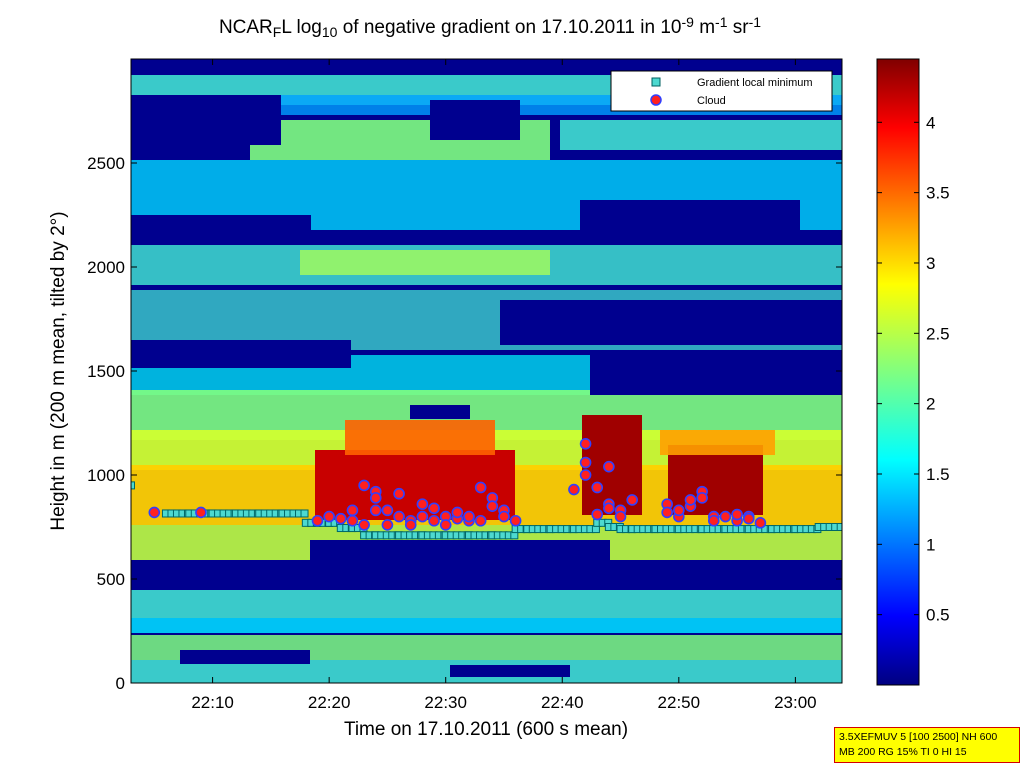  Describe the element at coordinates (938, 615) in the screenshot. I see `colorbar-tick-label: 0.5` at that location.